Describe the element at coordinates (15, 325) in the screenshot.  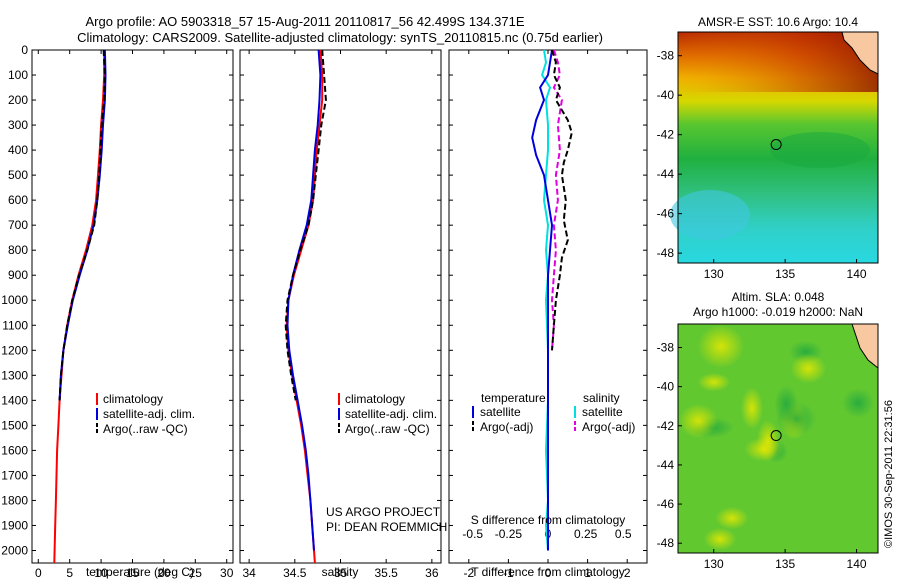
I see `depth-tick-label: 1100` at that location.